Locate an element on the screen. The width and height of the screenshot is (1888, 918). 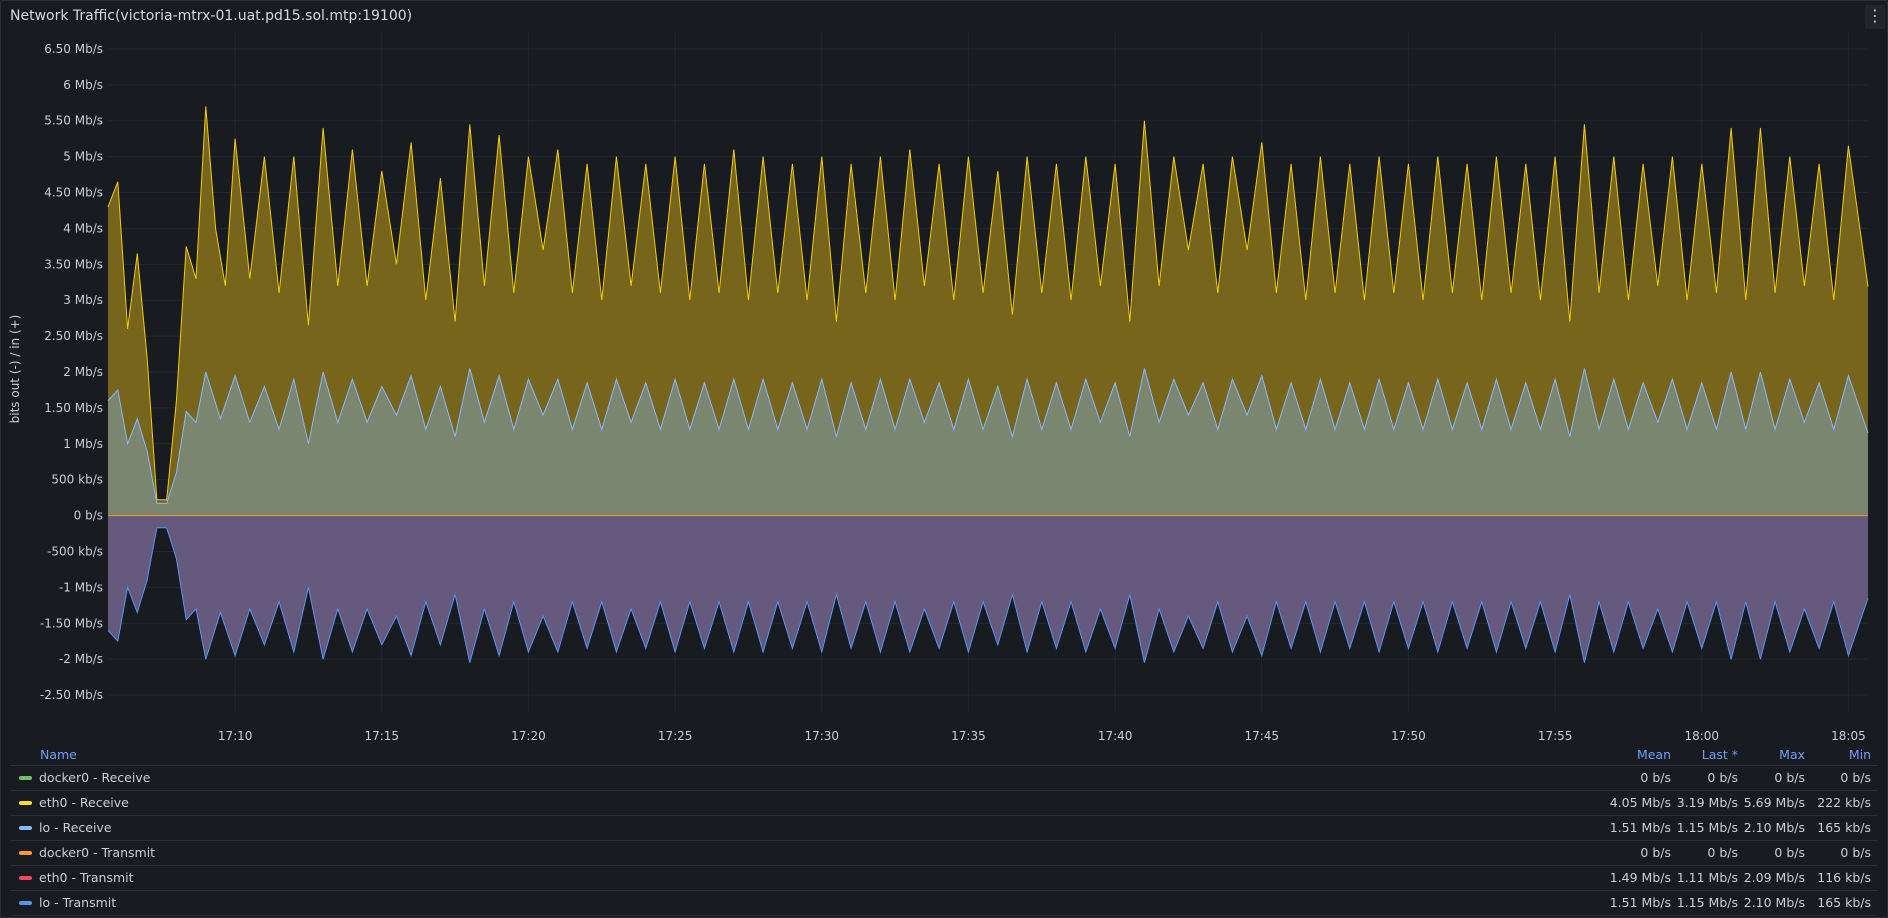
y-tick-label: 1 Mb/s is located at coordinates (83, 444).